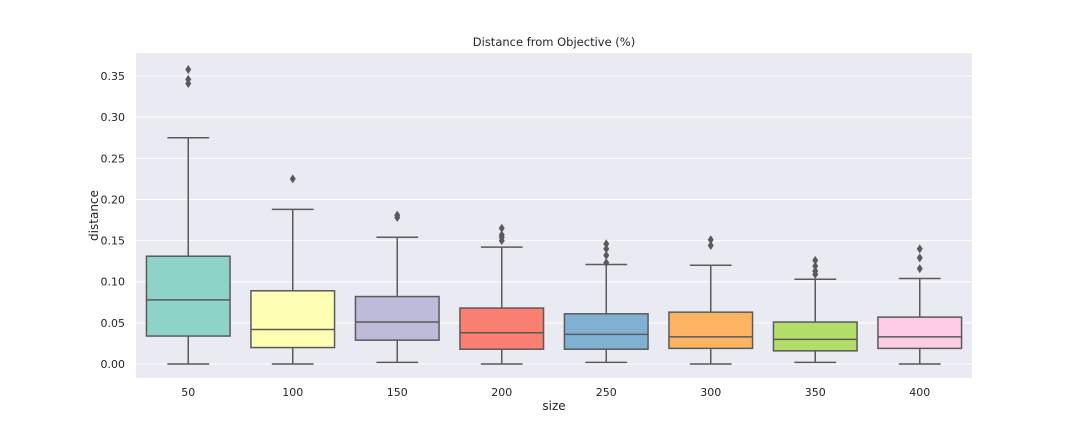 The image size is (1080, 436). What do you see at coordinates (919, 392) in the screenshot?
I see `x-tick-label: 400` at bounding box center [919, 392].